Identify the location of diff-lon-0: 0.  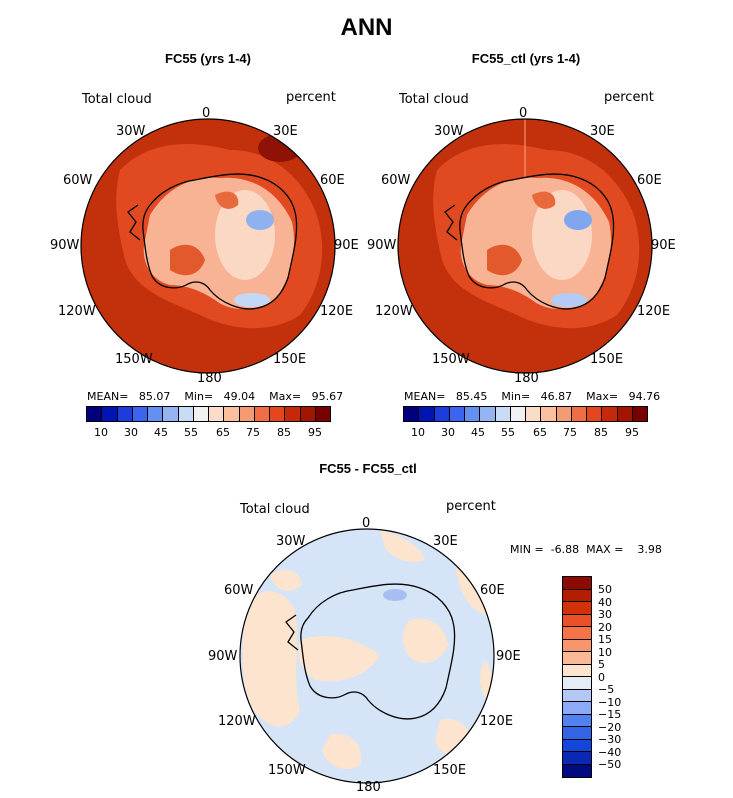
(366, 523).